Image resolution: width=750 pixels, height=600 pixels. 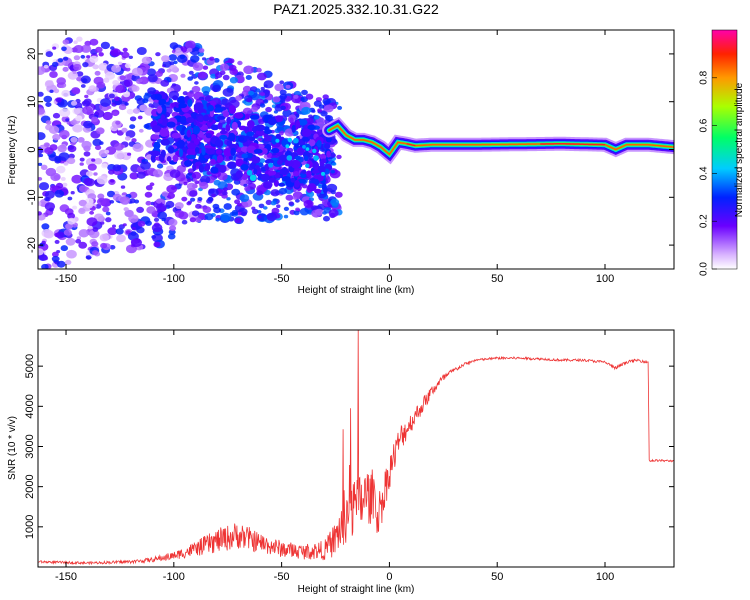 I want to click on x-tick-label: -150, so click(x=66, y=577).